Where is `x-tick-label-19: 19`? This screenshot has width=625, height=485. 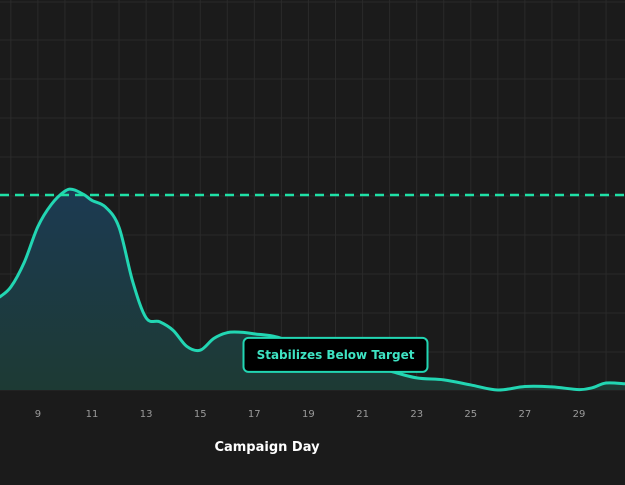
x-tick-label-19: 19 is located at coordinates (308, 414).